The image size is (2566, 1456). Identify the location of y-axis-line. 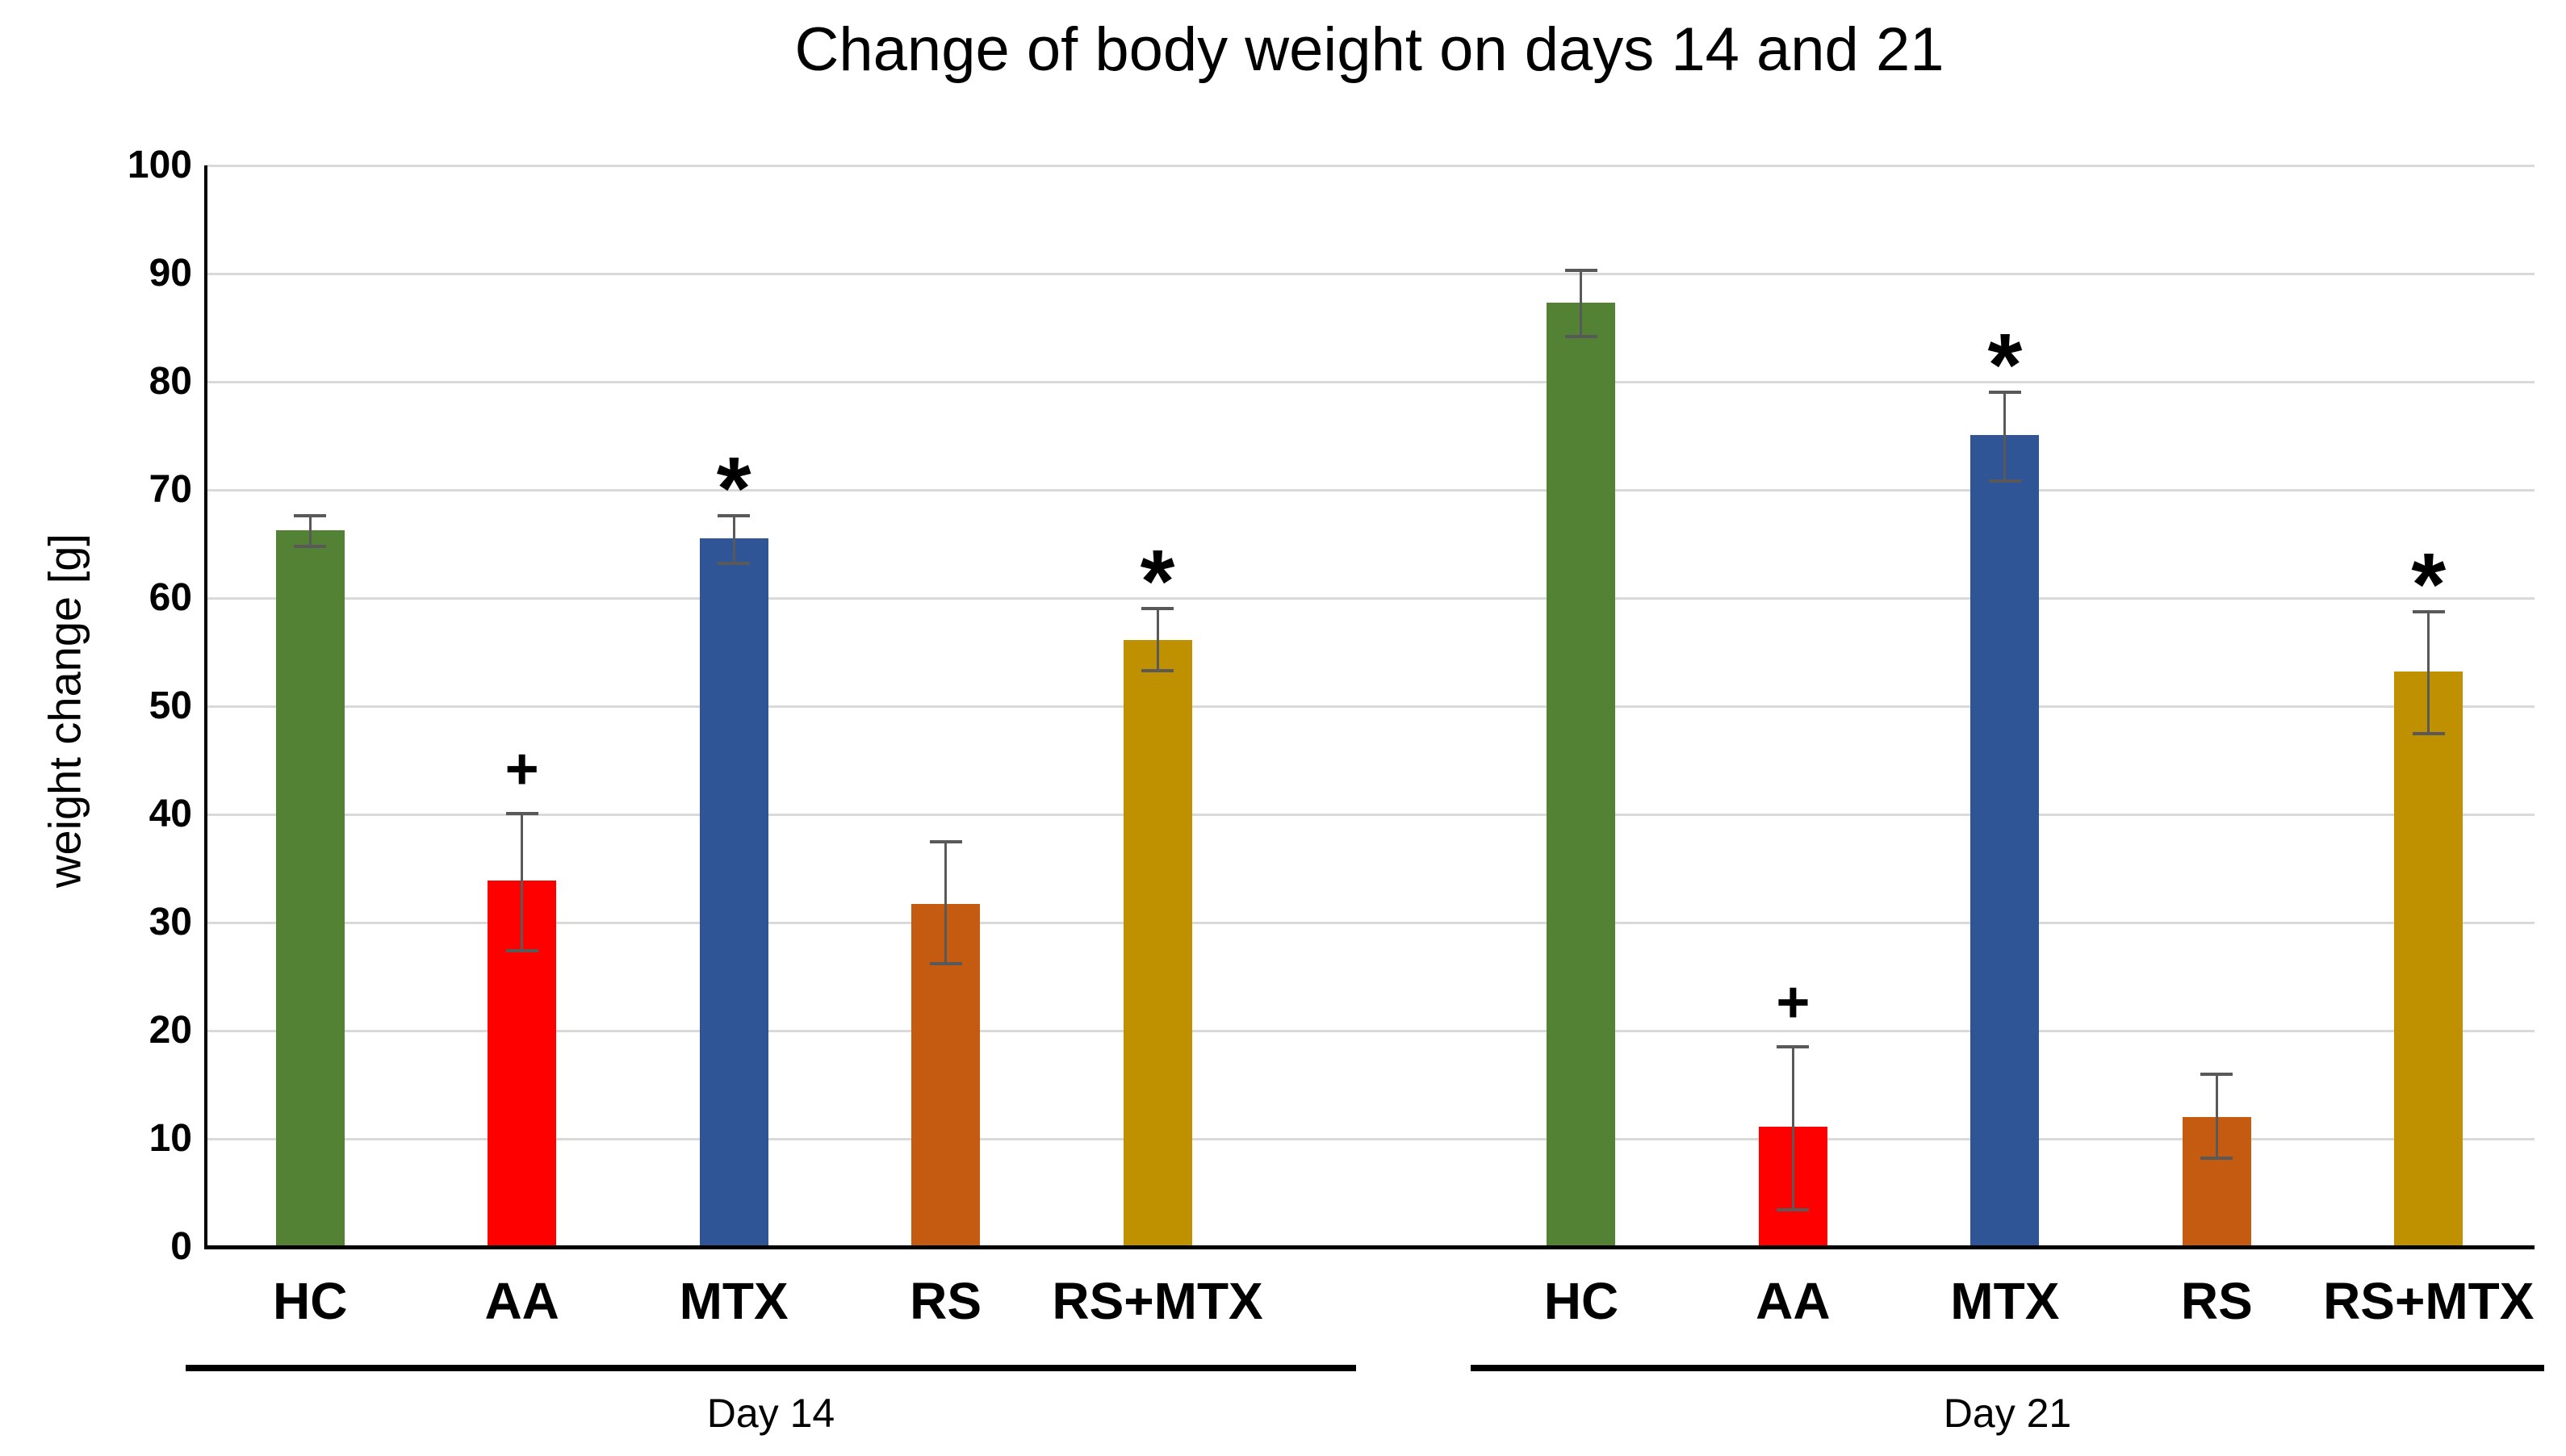
(205, 706).